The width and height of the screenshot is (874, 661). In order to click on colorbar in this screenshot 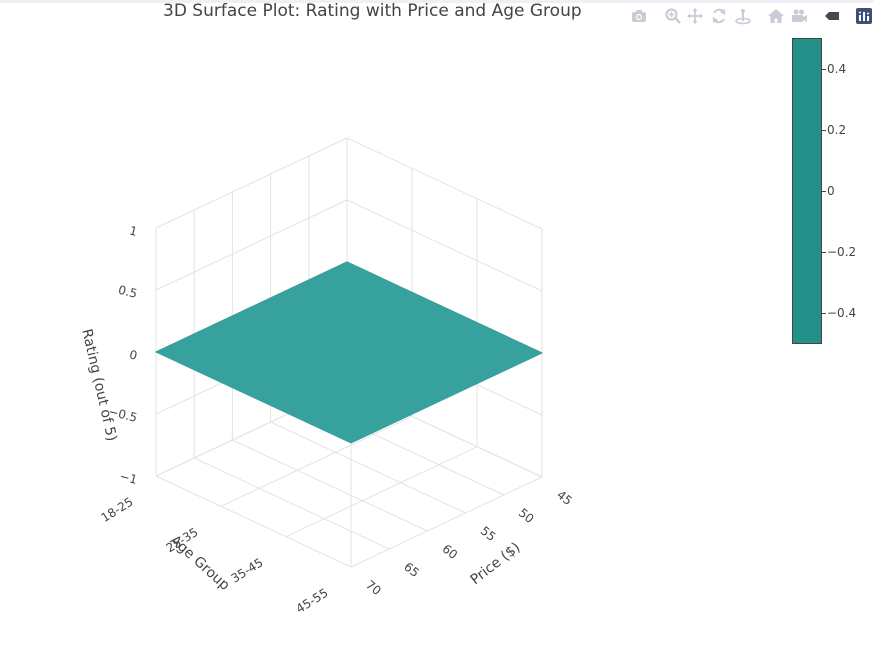, I will do `click(807, 191)`.